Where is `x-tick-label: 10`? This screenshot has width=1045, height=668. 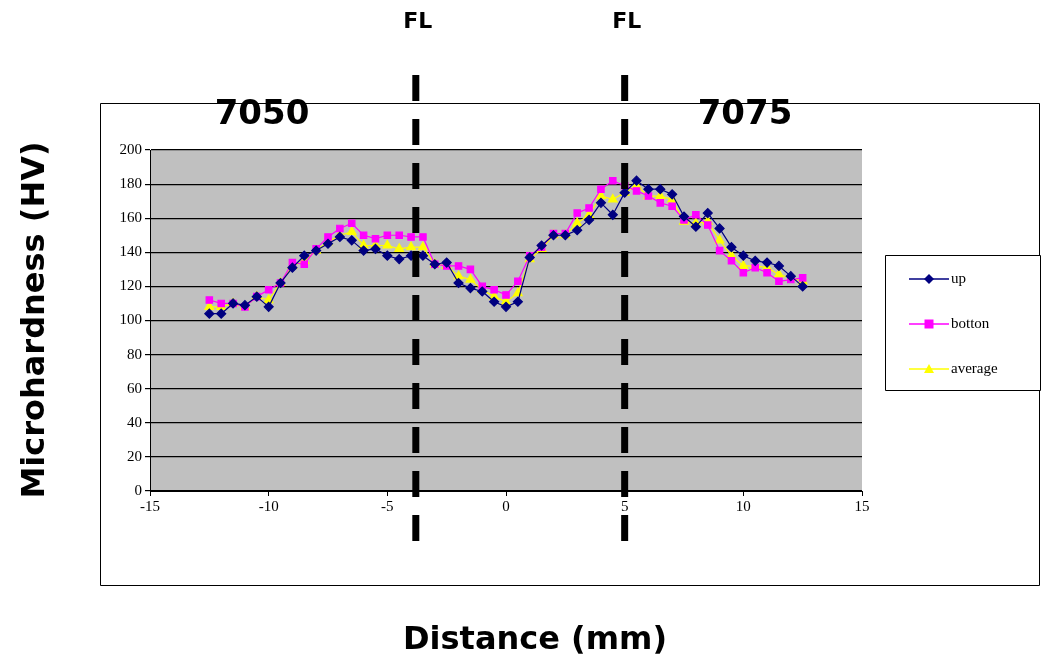
x-tick-label: 10 is located at coordinates (743, 505).